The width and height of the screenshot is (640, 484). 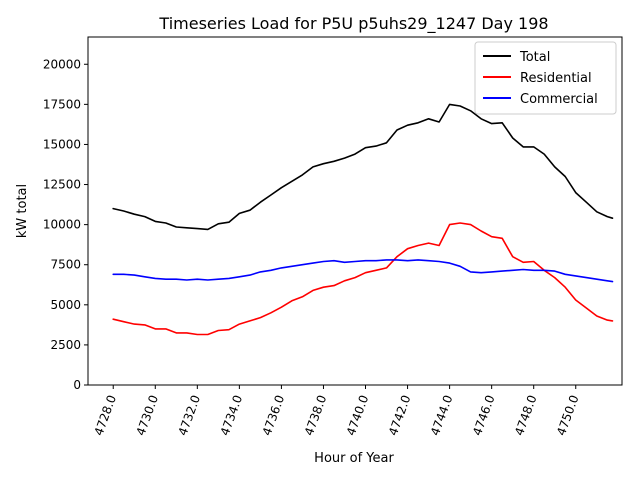 What do you see at coordinates (568, 415) in the screenshot?
I see `x-tick-label: 4750.0` at bounding box center [568, 415].